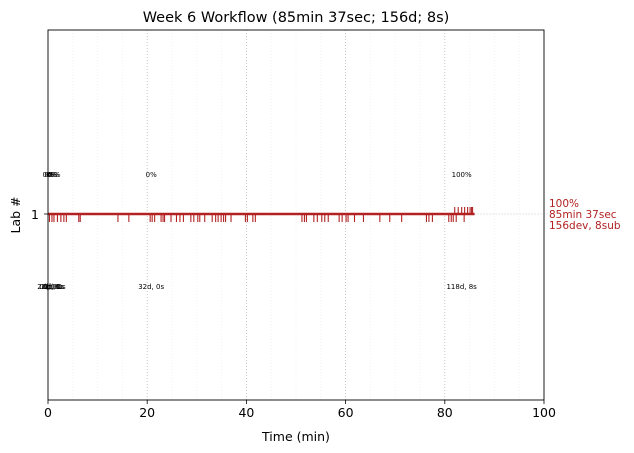 The image size is (634, 453). I want to click on end-label: 100% 85min 37sec 156dev, 8sub, so click(585, 215).